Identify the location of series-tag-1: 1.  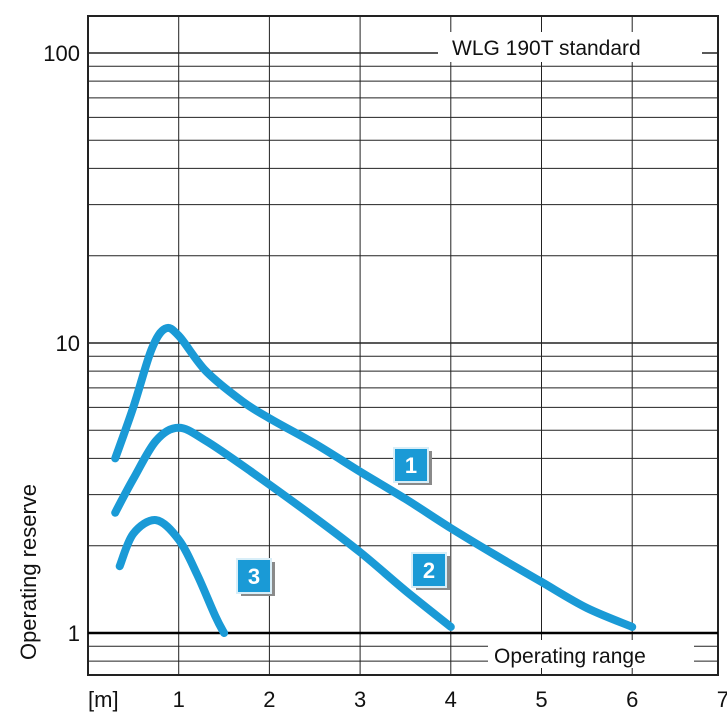
(412, 466).